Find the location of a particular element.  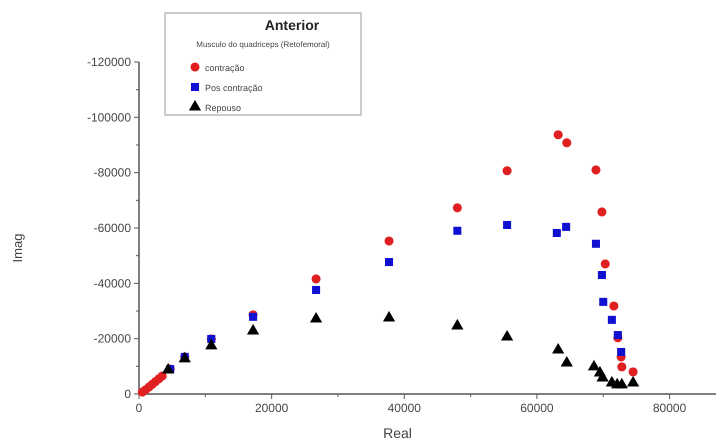

legend-label: contração is located at coordinates (225, 68).